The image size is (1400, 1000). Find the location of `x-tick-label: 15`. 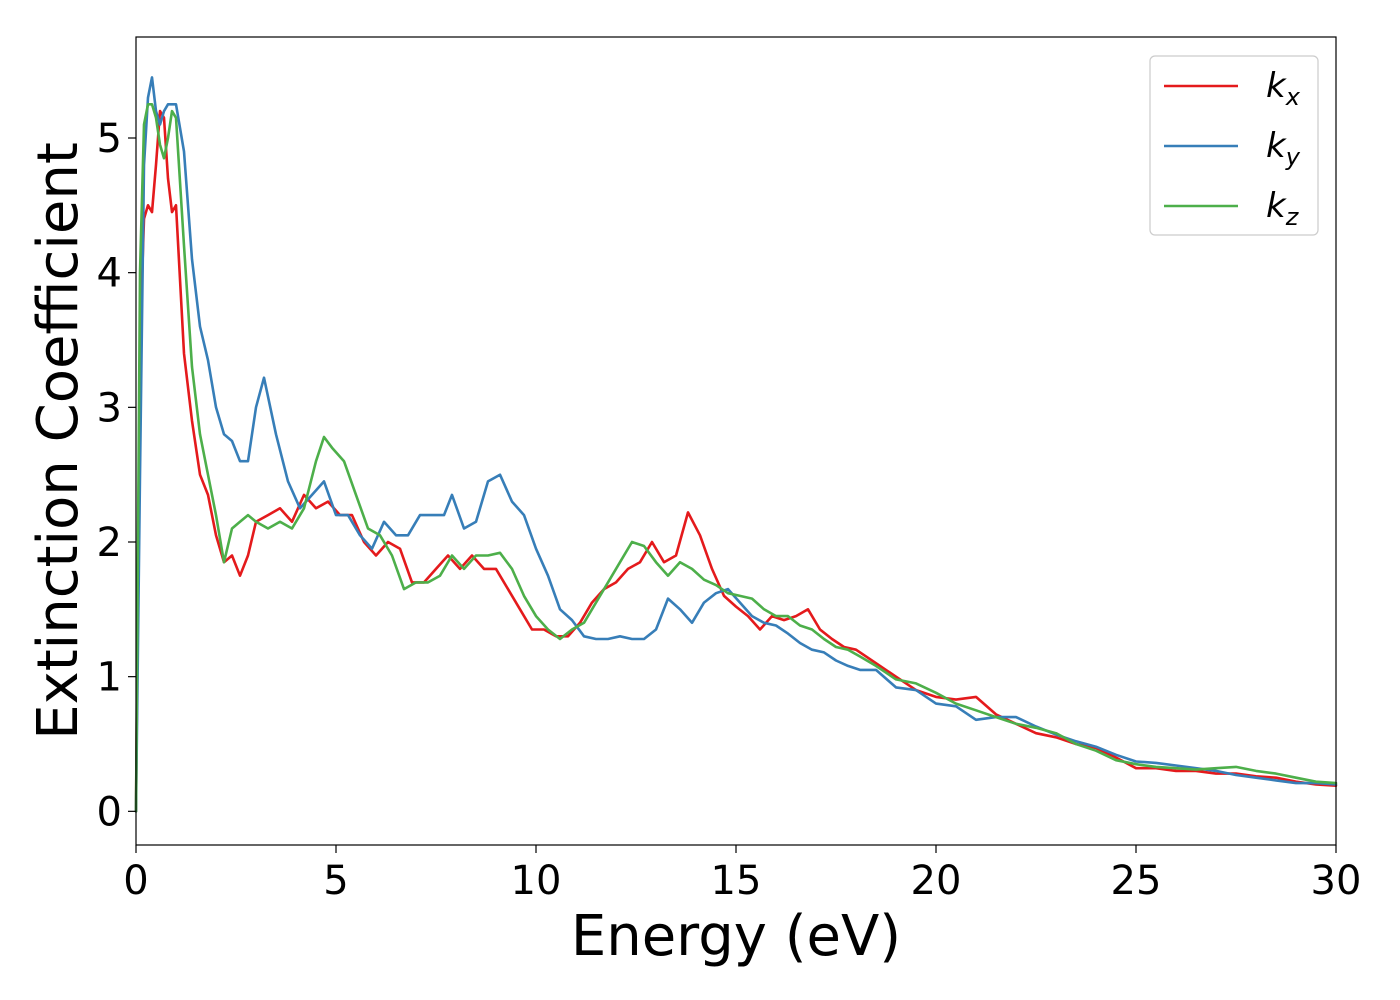

x-tick-label: 15 is located at coordinates (736, 881).